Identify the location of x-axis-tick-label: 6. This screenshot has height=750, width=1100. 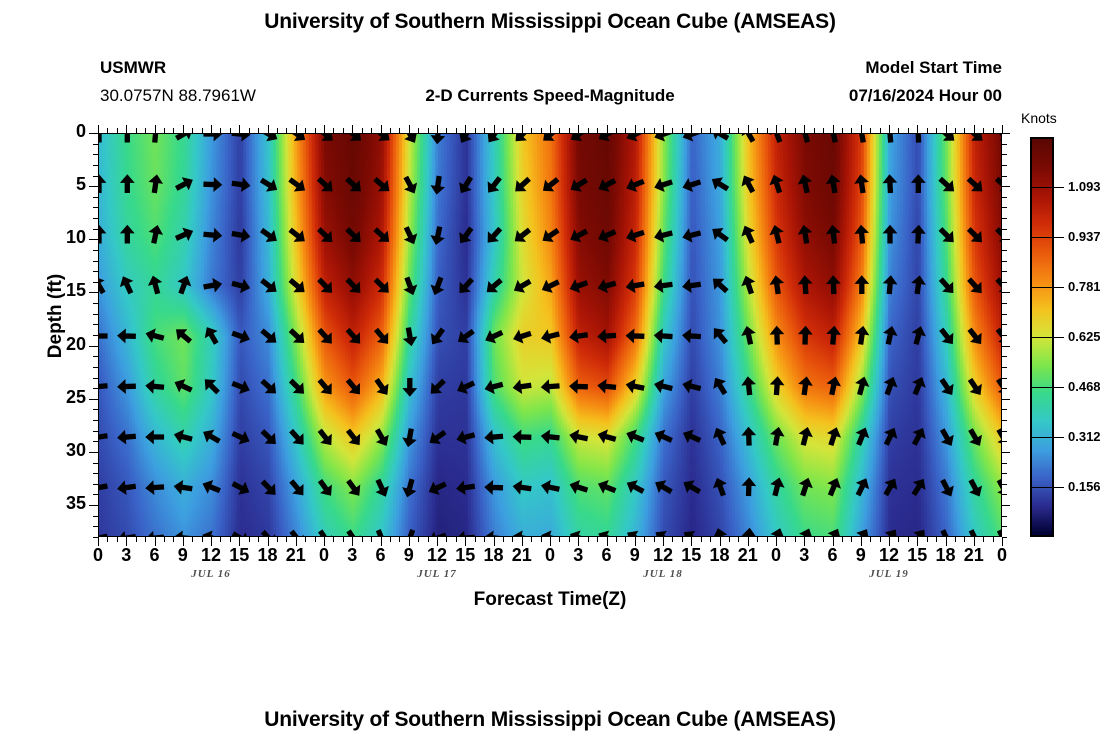
(606, 555).